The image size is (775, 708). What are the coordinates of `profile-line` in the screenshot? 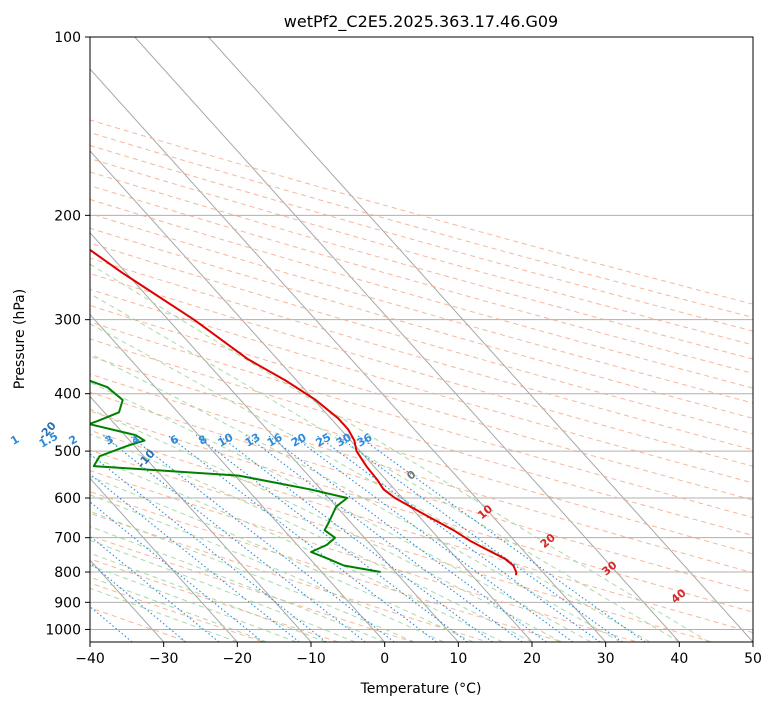 It's located at (235, 476).